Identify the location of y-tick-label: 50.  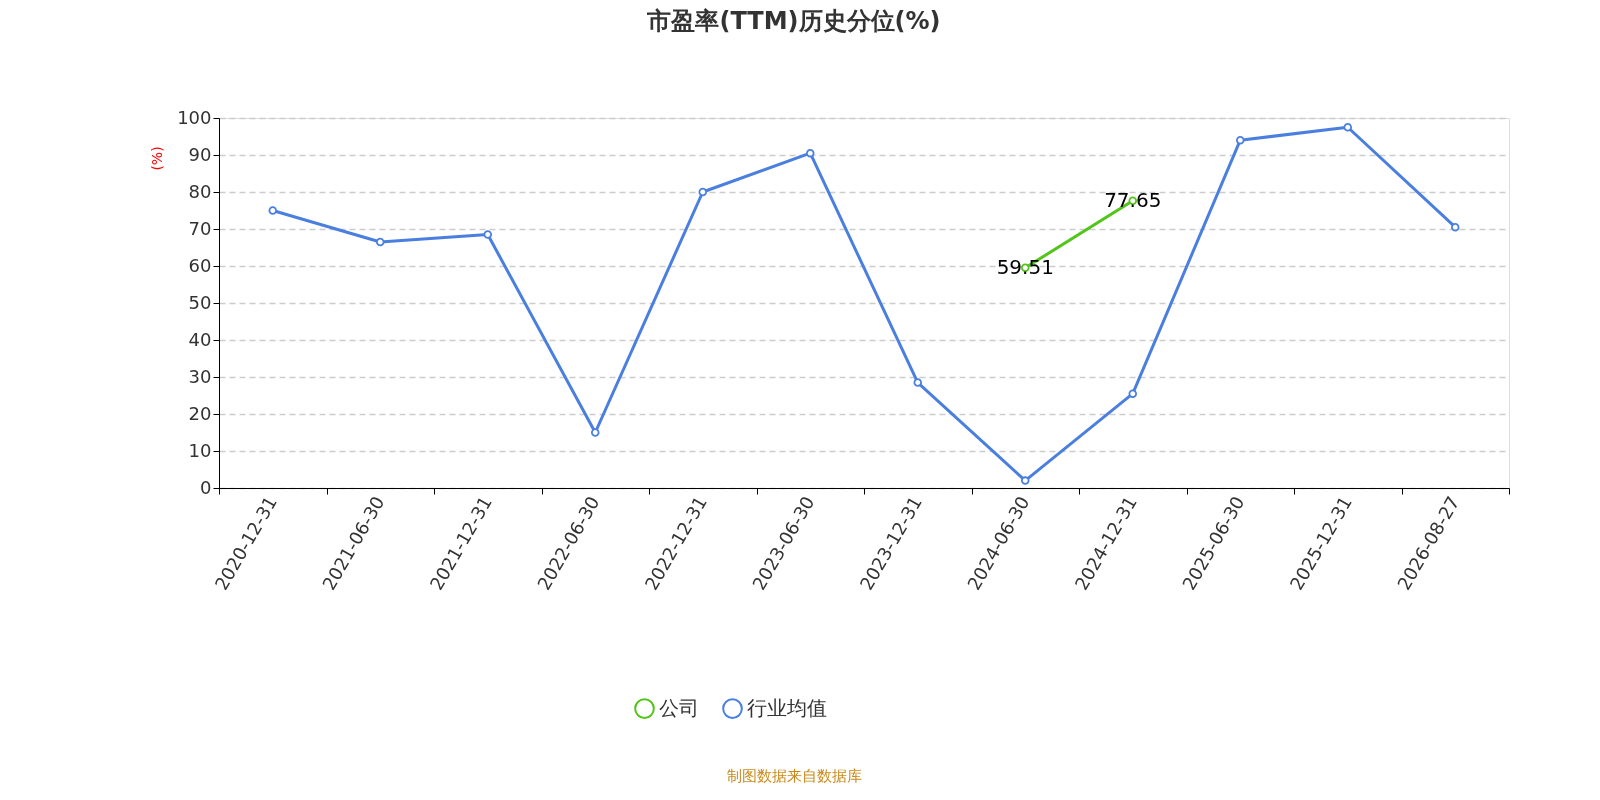
(200, 302).